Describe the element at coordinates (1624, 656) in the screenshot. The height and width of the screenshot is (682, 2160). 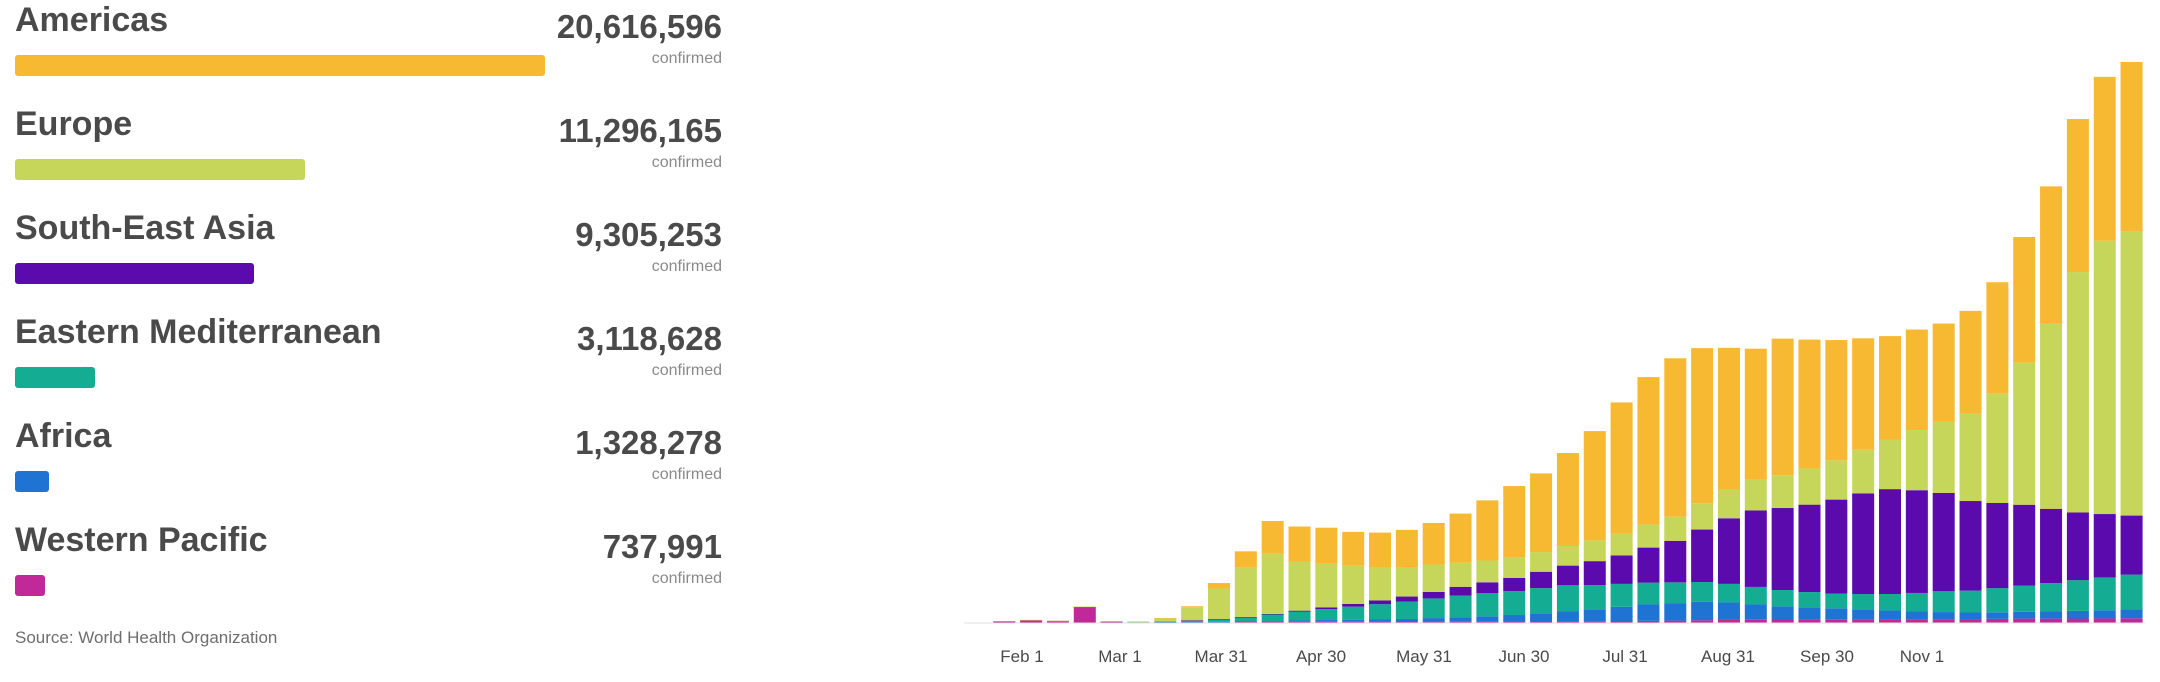
I see `x-tick-label: Jul 31` at that location.